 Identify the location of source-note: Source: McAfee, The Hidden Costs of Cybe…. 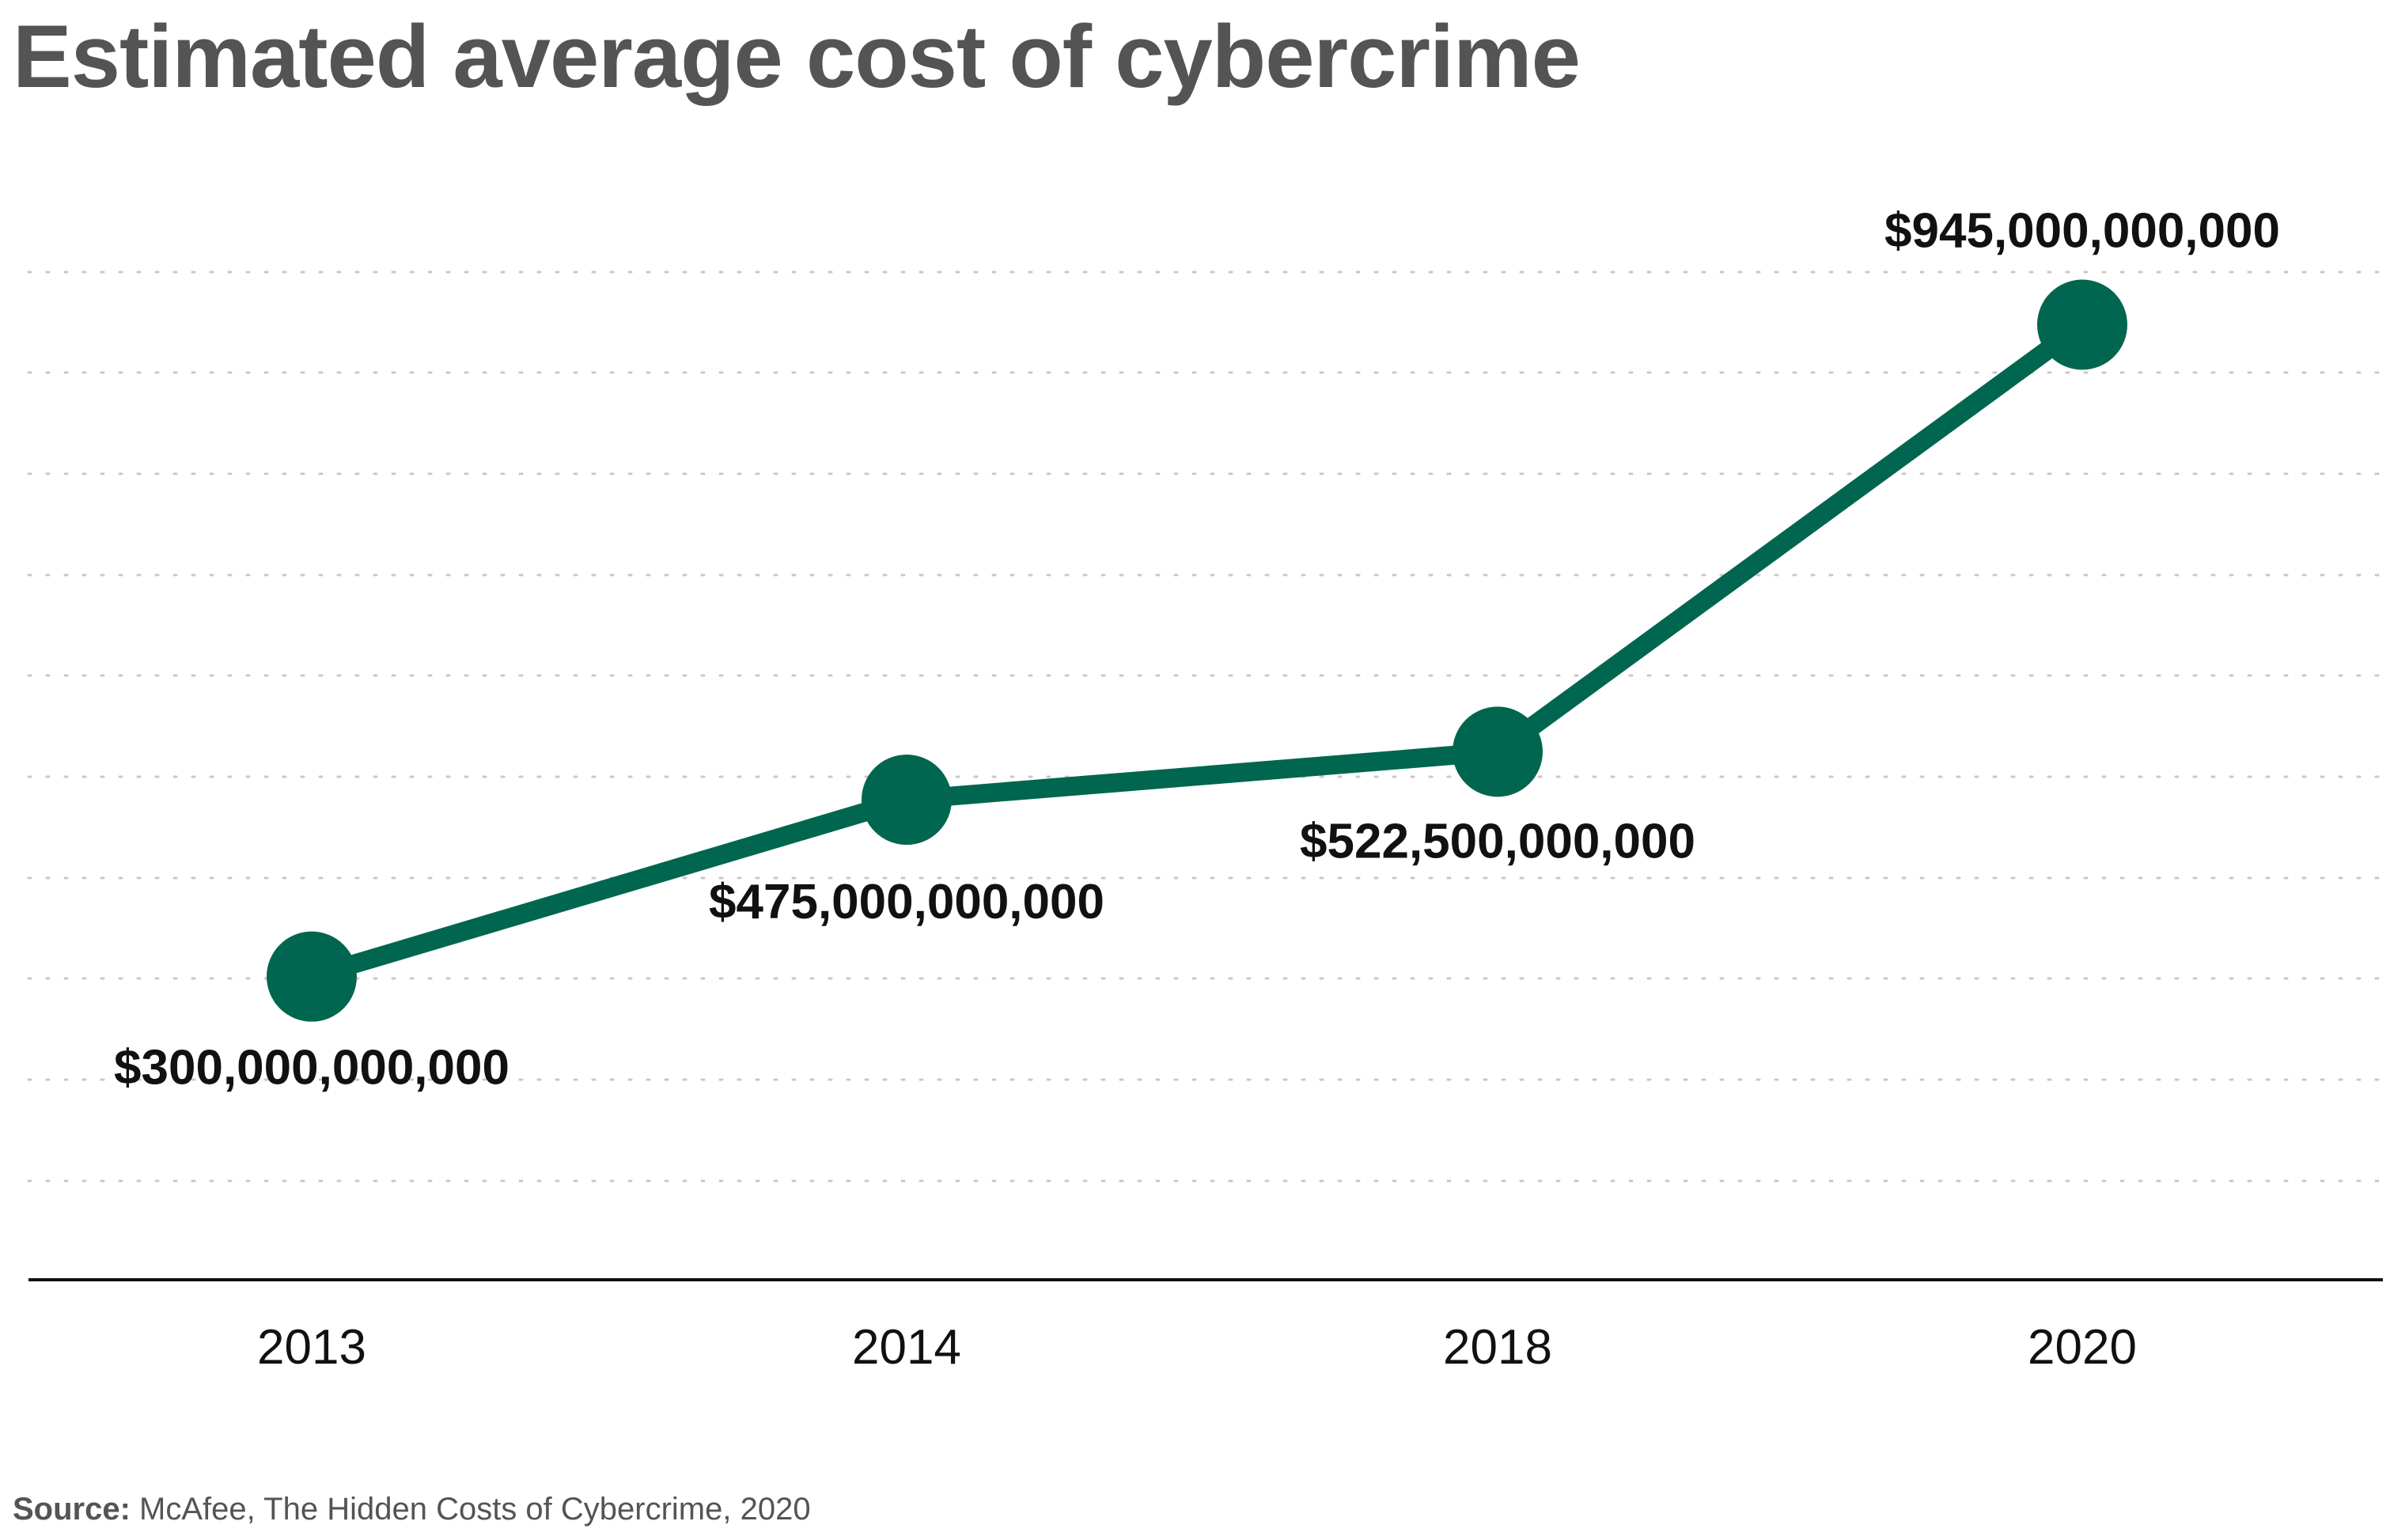
(412, 1509).